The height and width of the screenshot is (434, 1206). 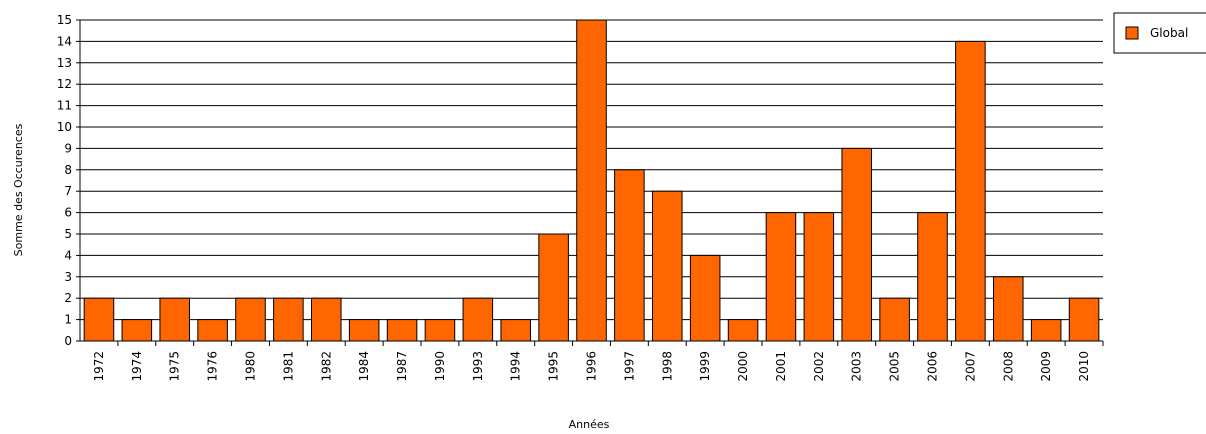 I want to click on y-tick-label: 2, so click(x=68, y=298).